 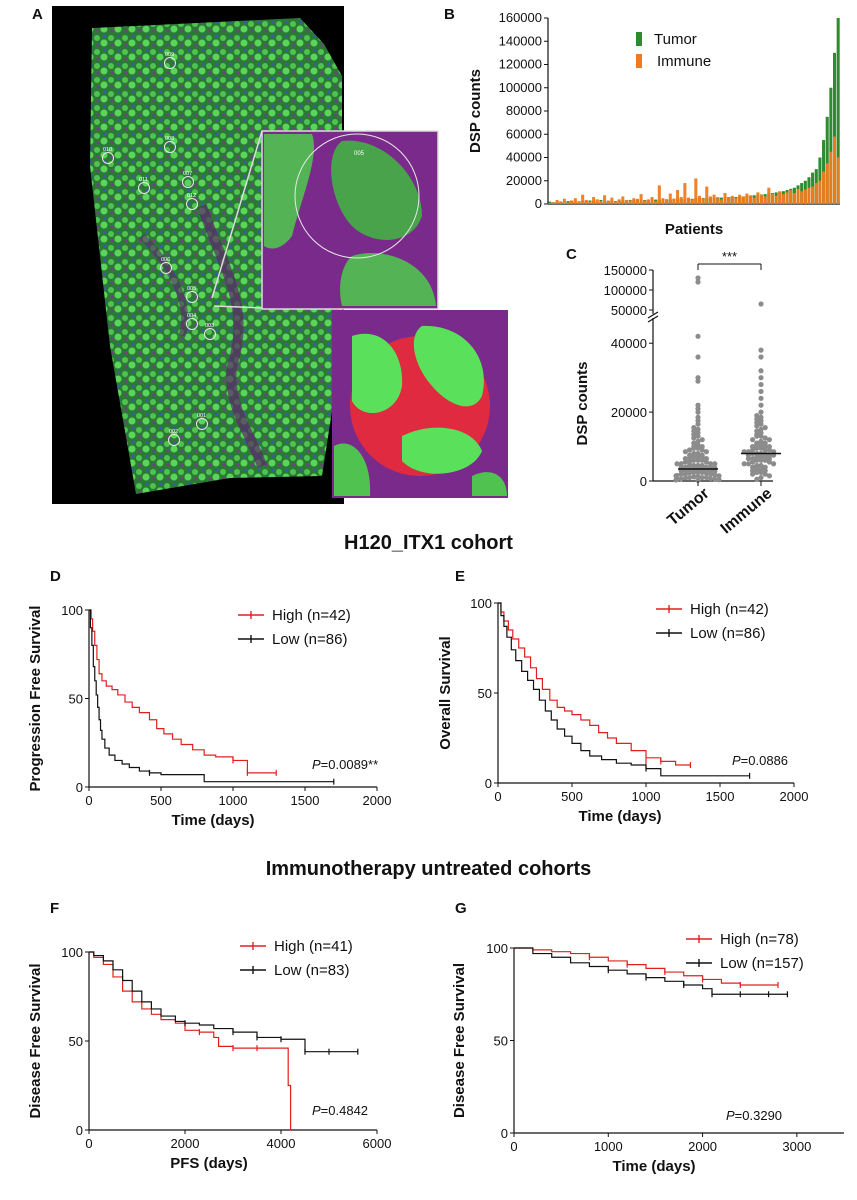 I want to click on y-tick-label: 50, so click(x=485, y=693).